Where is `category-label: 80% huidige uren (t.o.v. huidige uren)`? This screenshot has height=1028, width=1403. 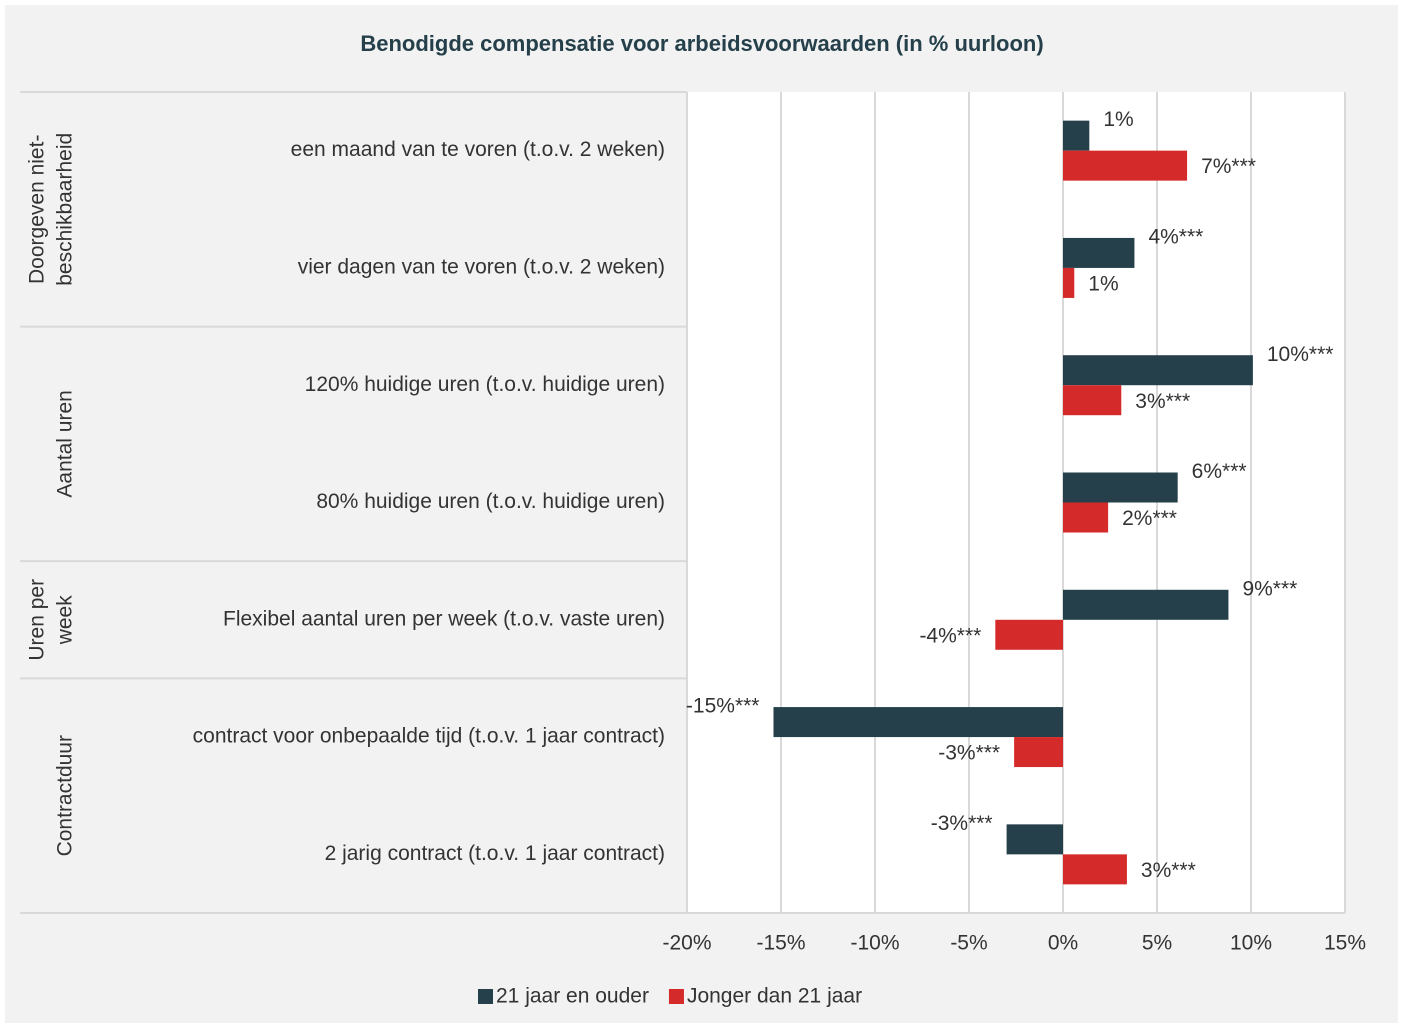
category-label: 80% huidige uren (t.o.v. huidige uren) is located at coordinates (490, 501).